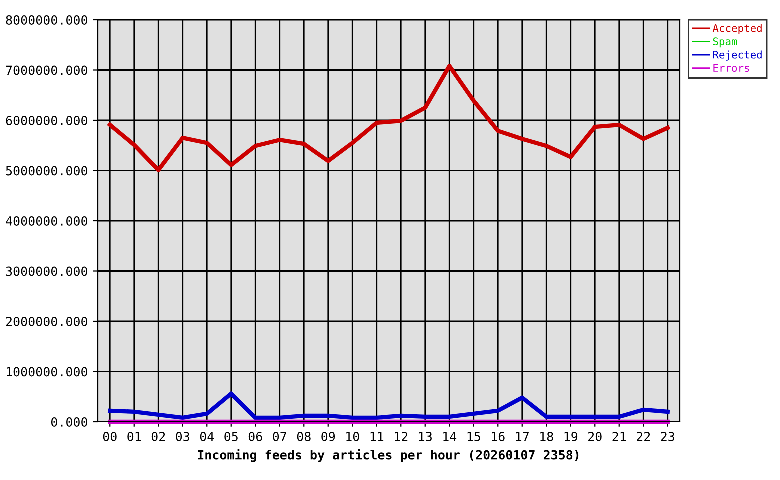 Image resolution: width=780 pixels, height=480 pixels. What do you see at coordinates (377, 437) in the screenshot?
I see `x-tick-label: 11` at bounding box center [377, 437].